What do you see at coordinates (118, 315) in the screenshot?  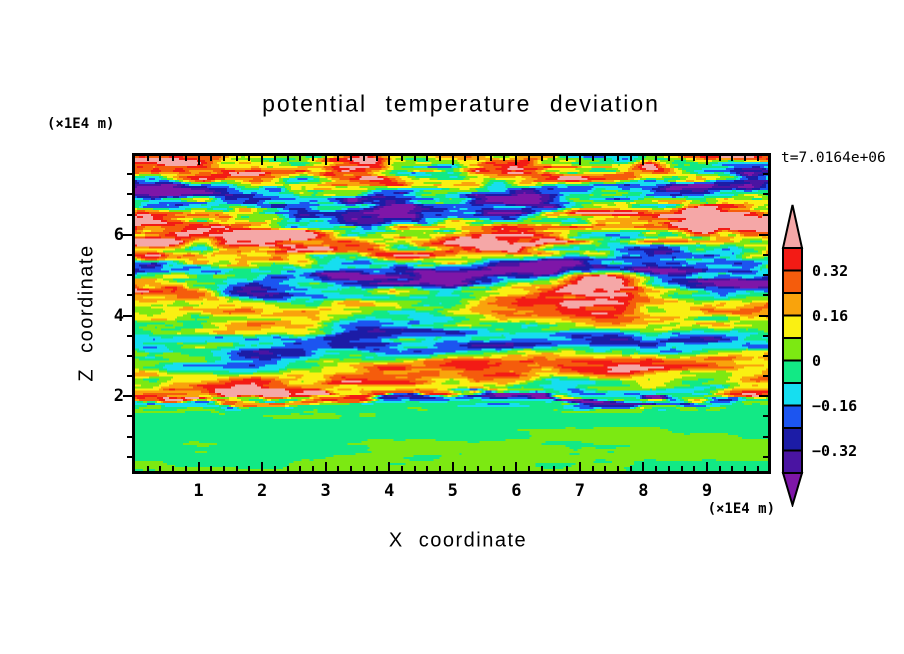 I see `y-tick-label: 4` at bounding box center [118, 315].